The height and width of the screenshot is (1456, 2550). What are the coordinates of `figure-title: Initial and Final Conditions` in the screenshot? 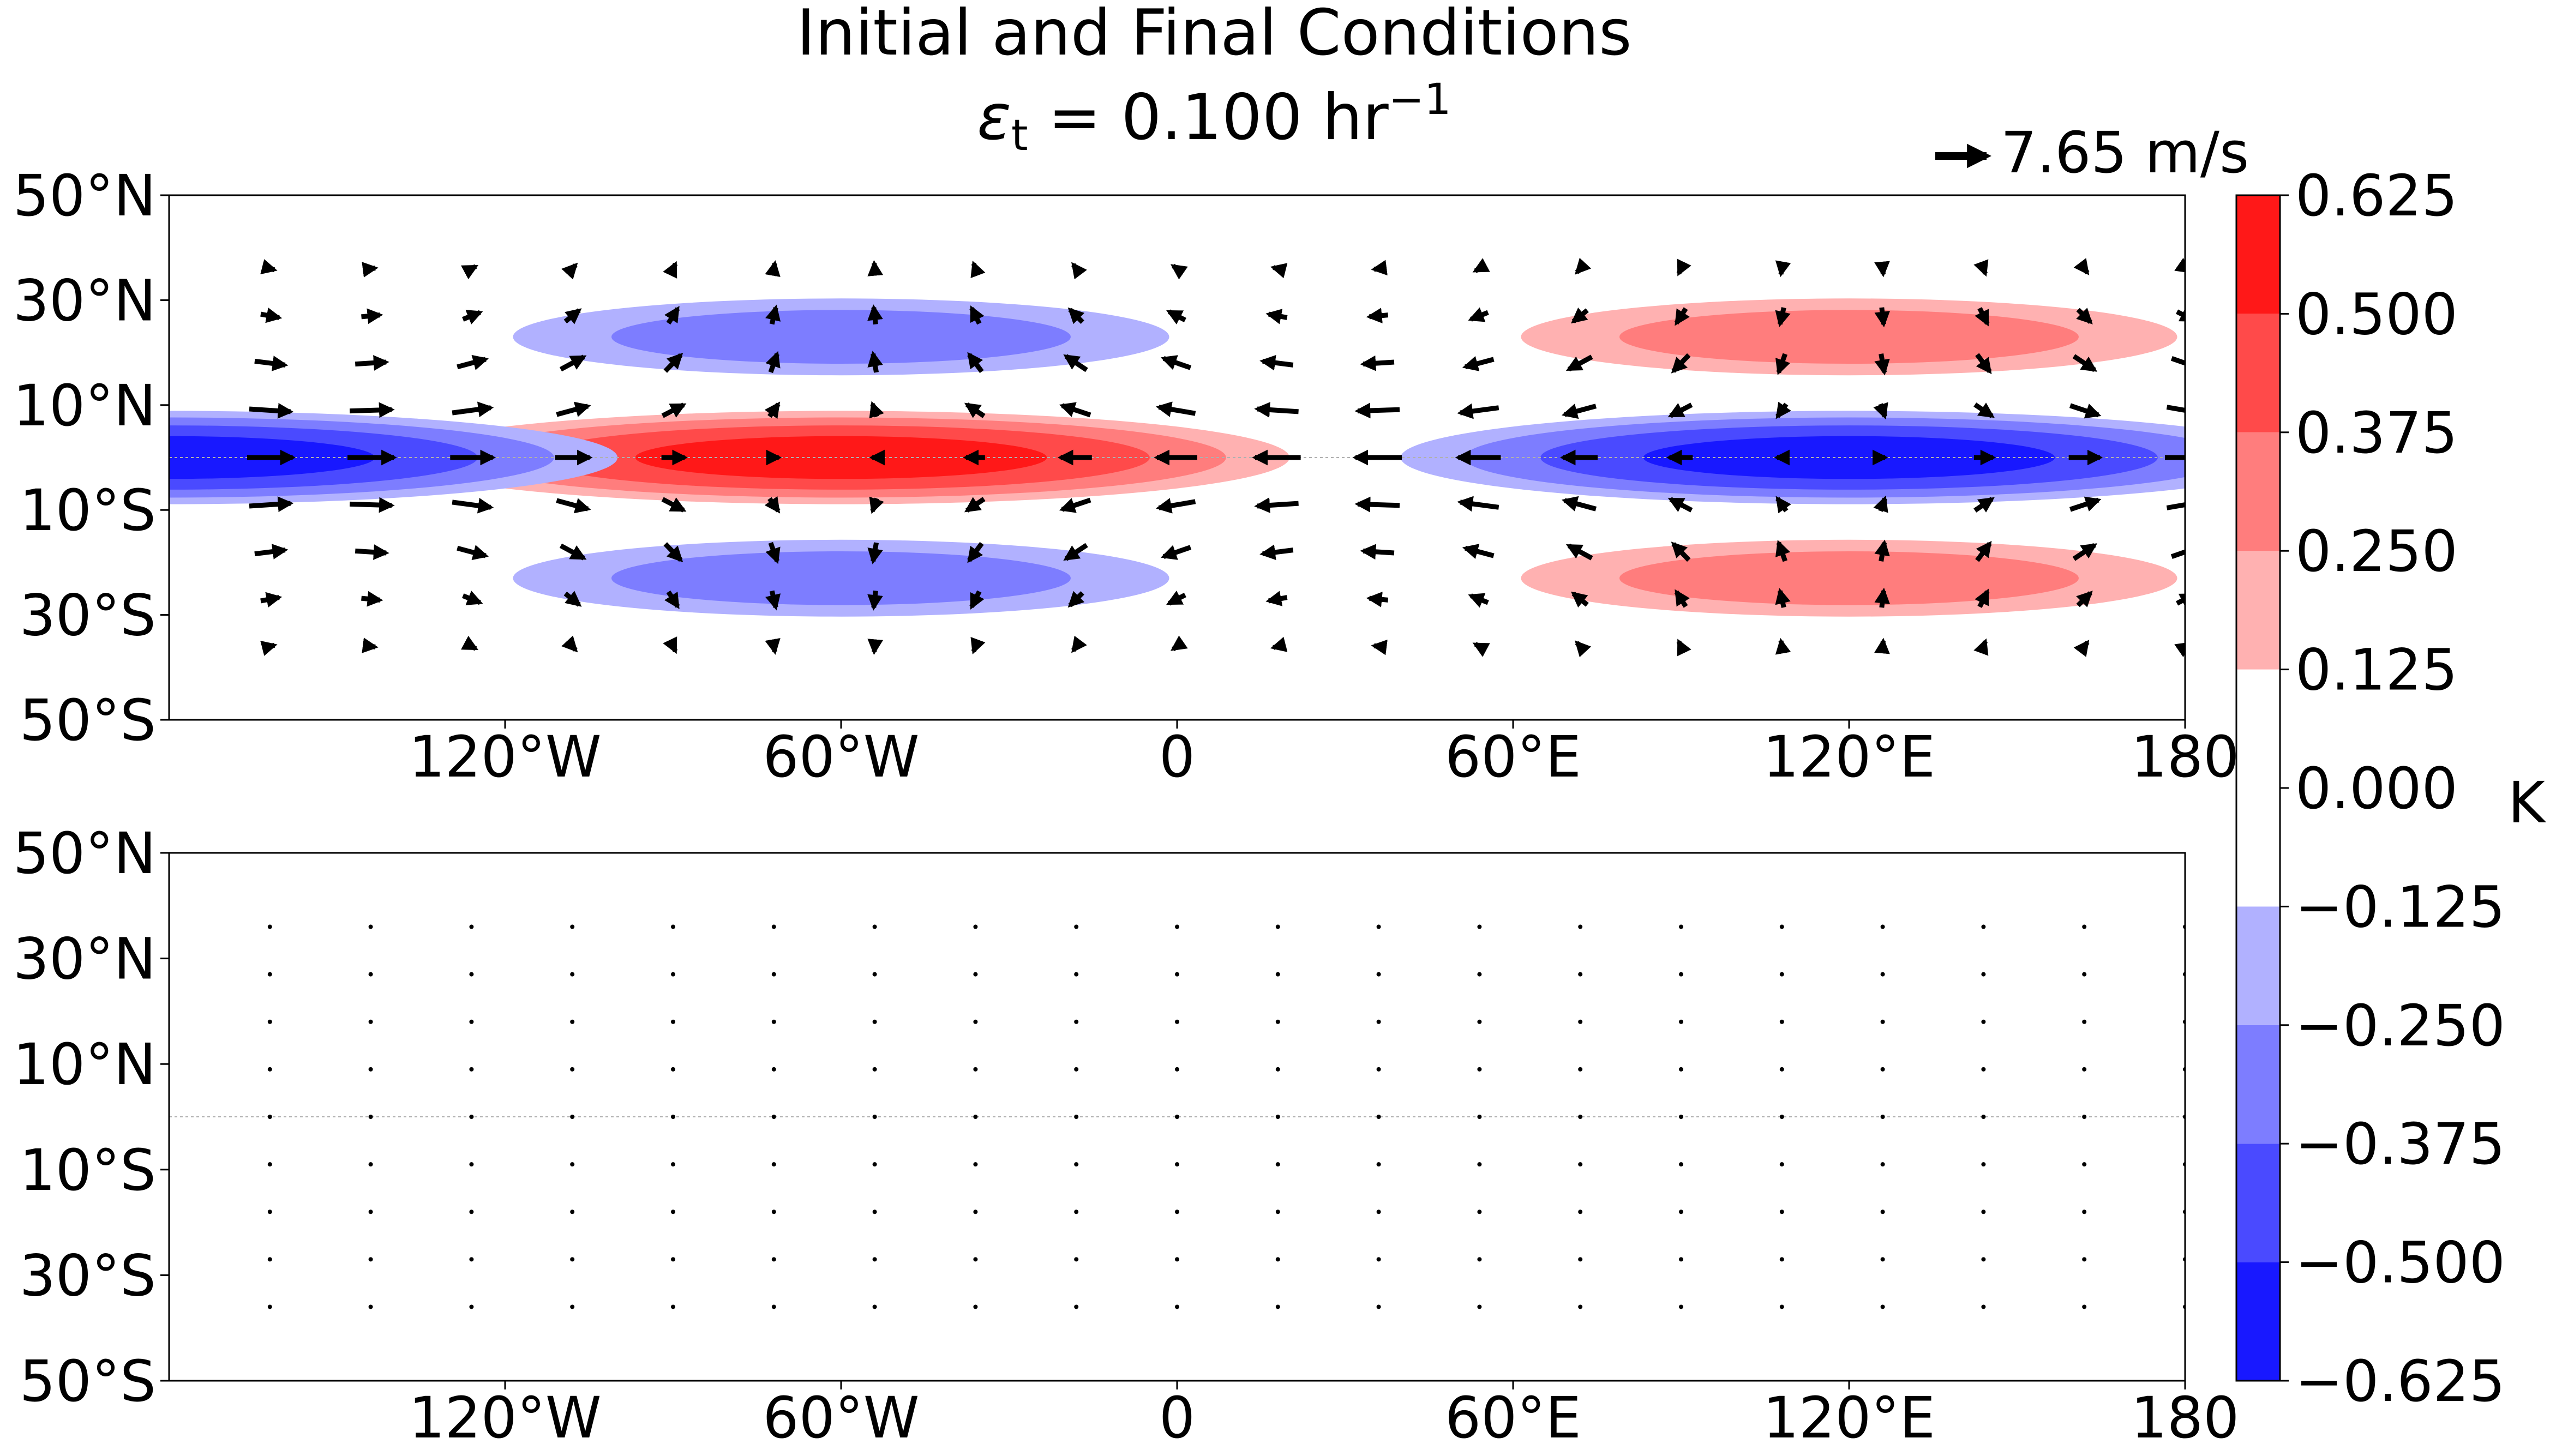 It's located at (1213, 35).